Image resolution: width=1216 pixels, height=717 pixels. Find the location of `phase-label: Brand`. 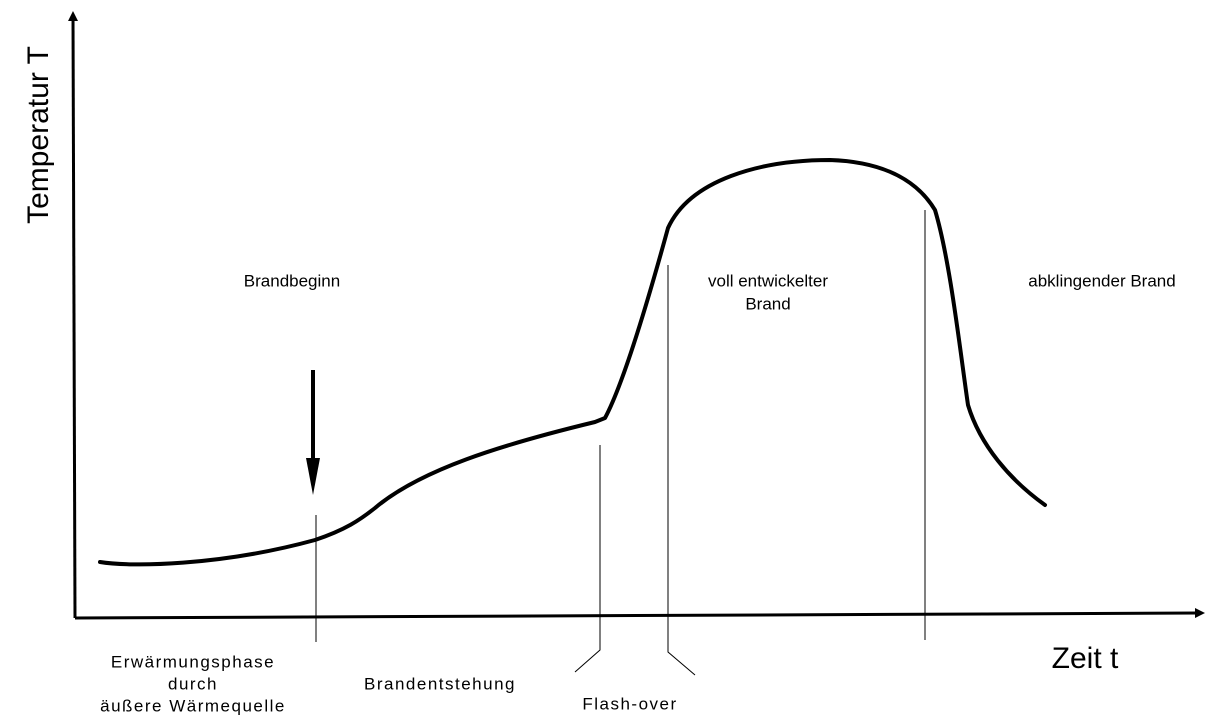

phase-label: Brand is located at coordinates (767, 303).